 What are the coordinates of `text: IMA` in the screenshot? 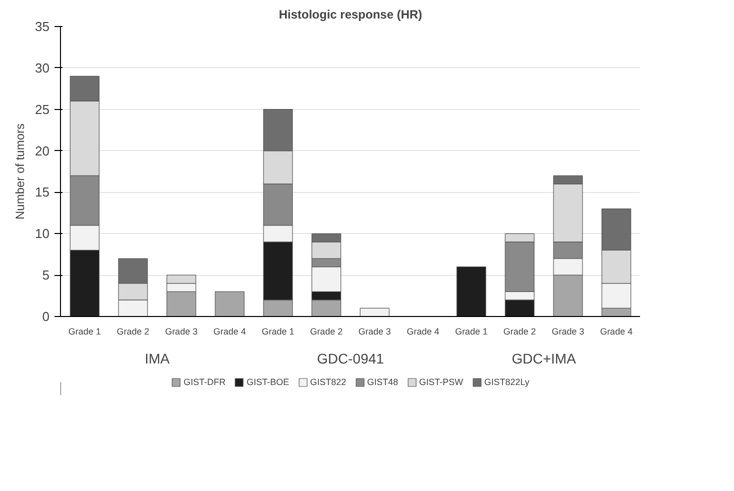 It's located at (157, 358).